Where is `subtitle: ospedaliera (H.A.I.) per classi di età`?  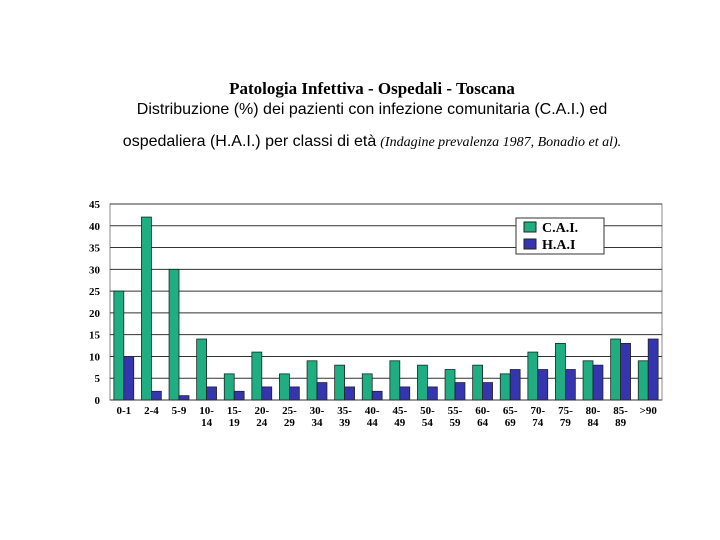
subtitle: ospedaliera (H.A.I.) per classi di età is located at coordinates (250, 141).